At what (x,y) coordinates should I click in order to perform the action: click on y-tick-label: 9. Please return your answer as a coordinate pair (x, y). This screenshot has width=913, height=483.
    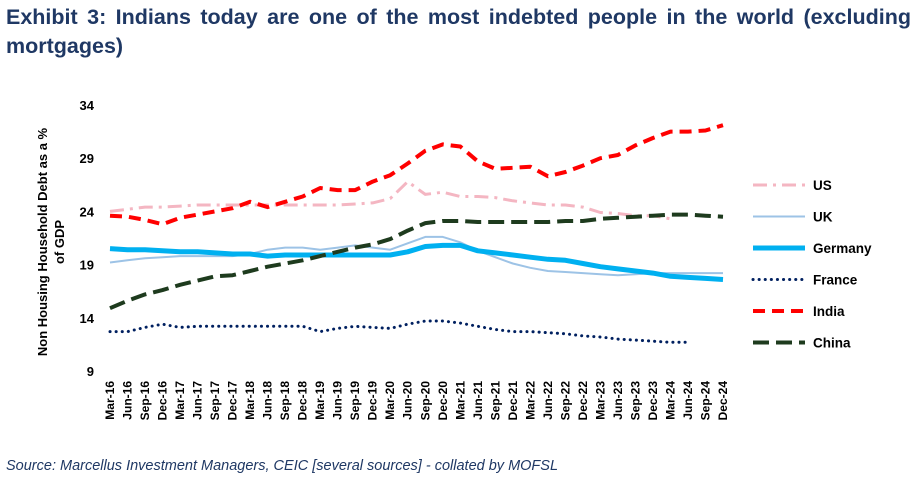
    Looking at the image, I should click on (90, 371).